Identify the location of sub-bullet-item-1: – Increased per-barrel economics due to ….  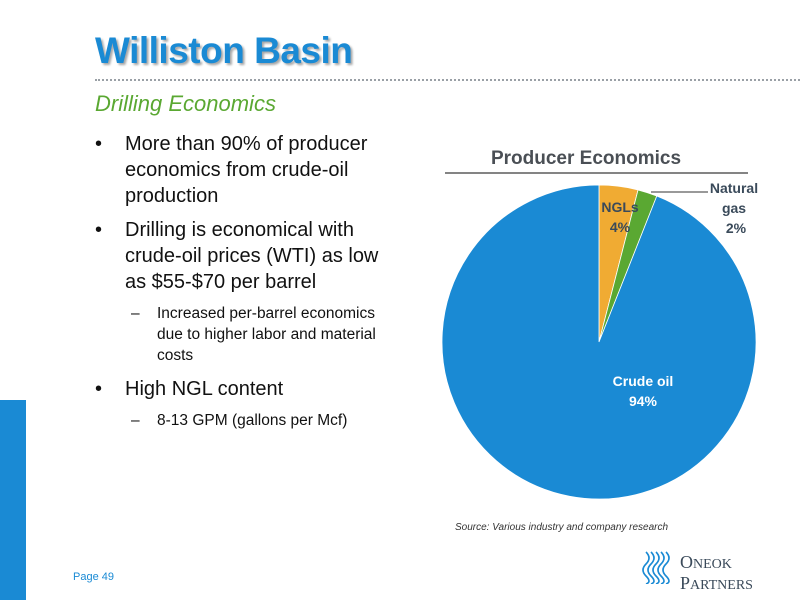
(260, 334).